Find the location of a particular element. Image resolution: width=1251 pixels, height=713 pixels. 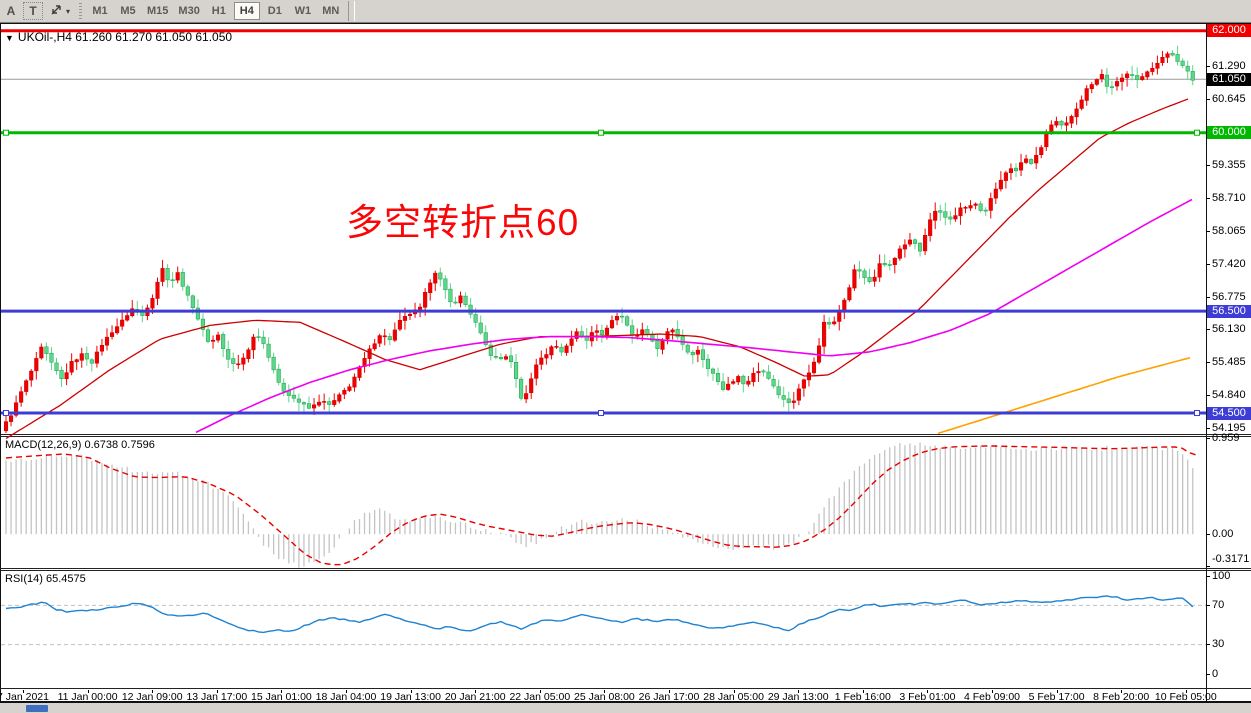

bottom-scrollbar-thumb is located at coordinates (37, 708).